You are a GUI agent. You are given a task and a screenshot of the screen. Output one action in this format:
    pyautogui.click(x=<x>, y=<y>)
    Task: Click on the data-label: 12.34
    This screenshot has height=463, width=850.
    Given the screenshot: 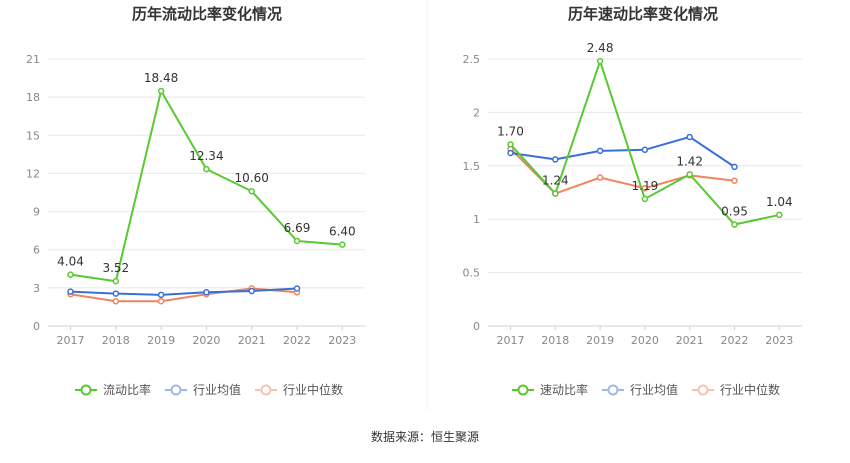 What is the action you would take?
    pyautogui.click(x=206, y=156)
    